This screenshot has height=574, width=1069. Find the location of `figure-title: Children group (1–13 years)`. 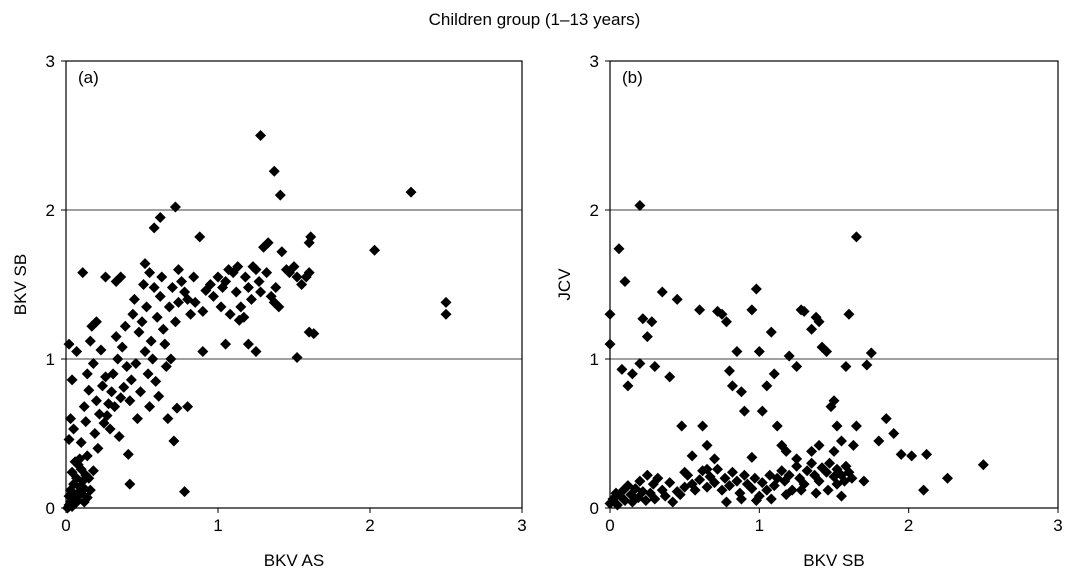

figure-title: Children group (1–13 years) is located at coordinates (534, 19).